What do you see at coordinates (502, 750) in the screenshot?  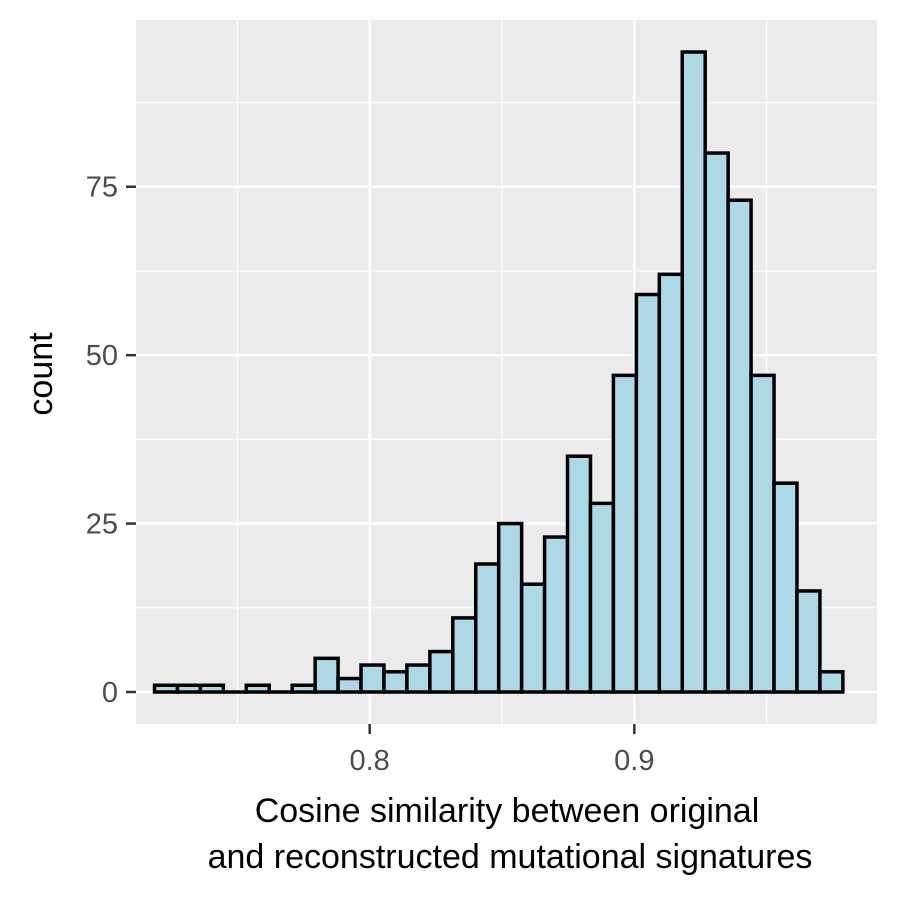 I see `x-axis: 0.8 0.9` at bounding box center [502, 750].